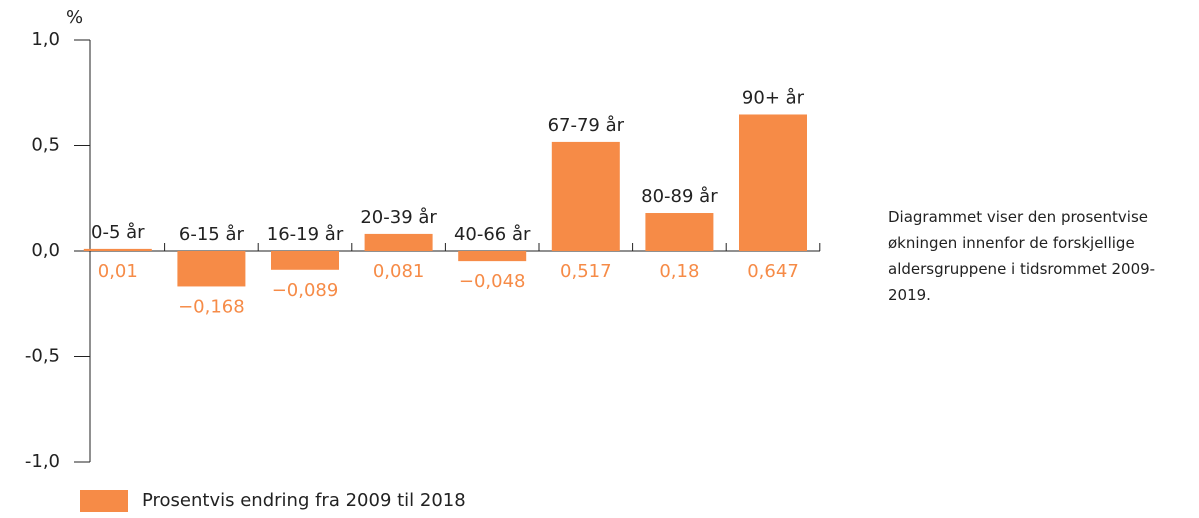  What do you see at coordinates (118, 271) in the screenshot?
I see `value-label: 0,01` at bounding box center [118, 271].